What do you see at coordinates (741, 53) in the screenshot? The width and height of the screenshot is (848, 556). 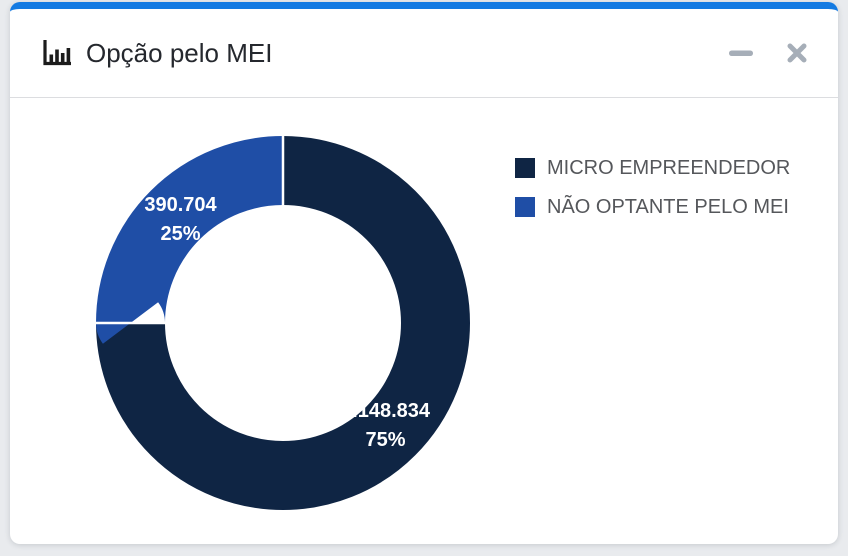 I see `minimize-button` at bounding box center [741, 53].